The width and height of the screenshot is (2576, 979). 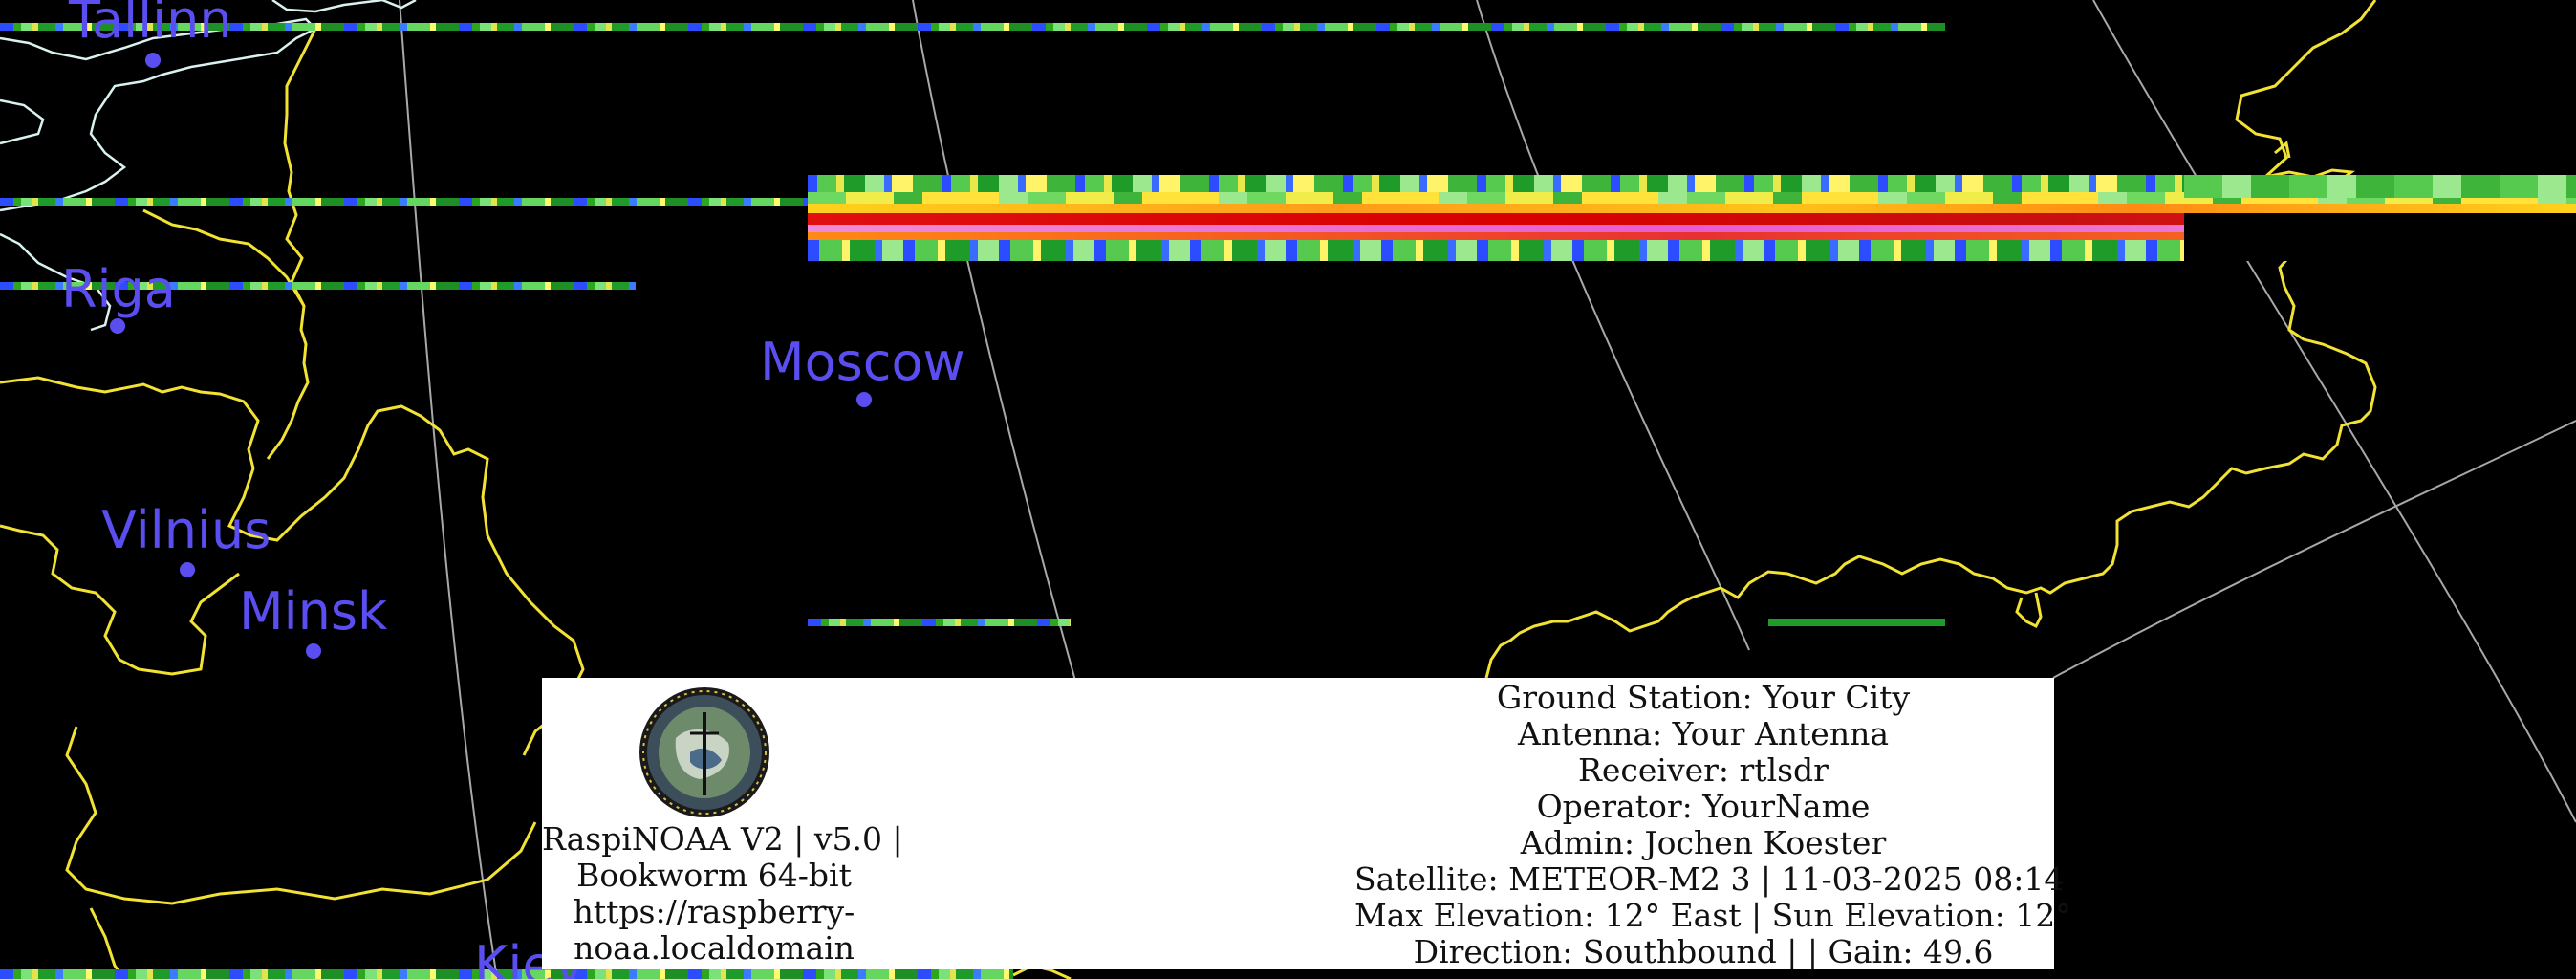 I want to click on city-label-riga: Riga, so click(x=118, y=289).